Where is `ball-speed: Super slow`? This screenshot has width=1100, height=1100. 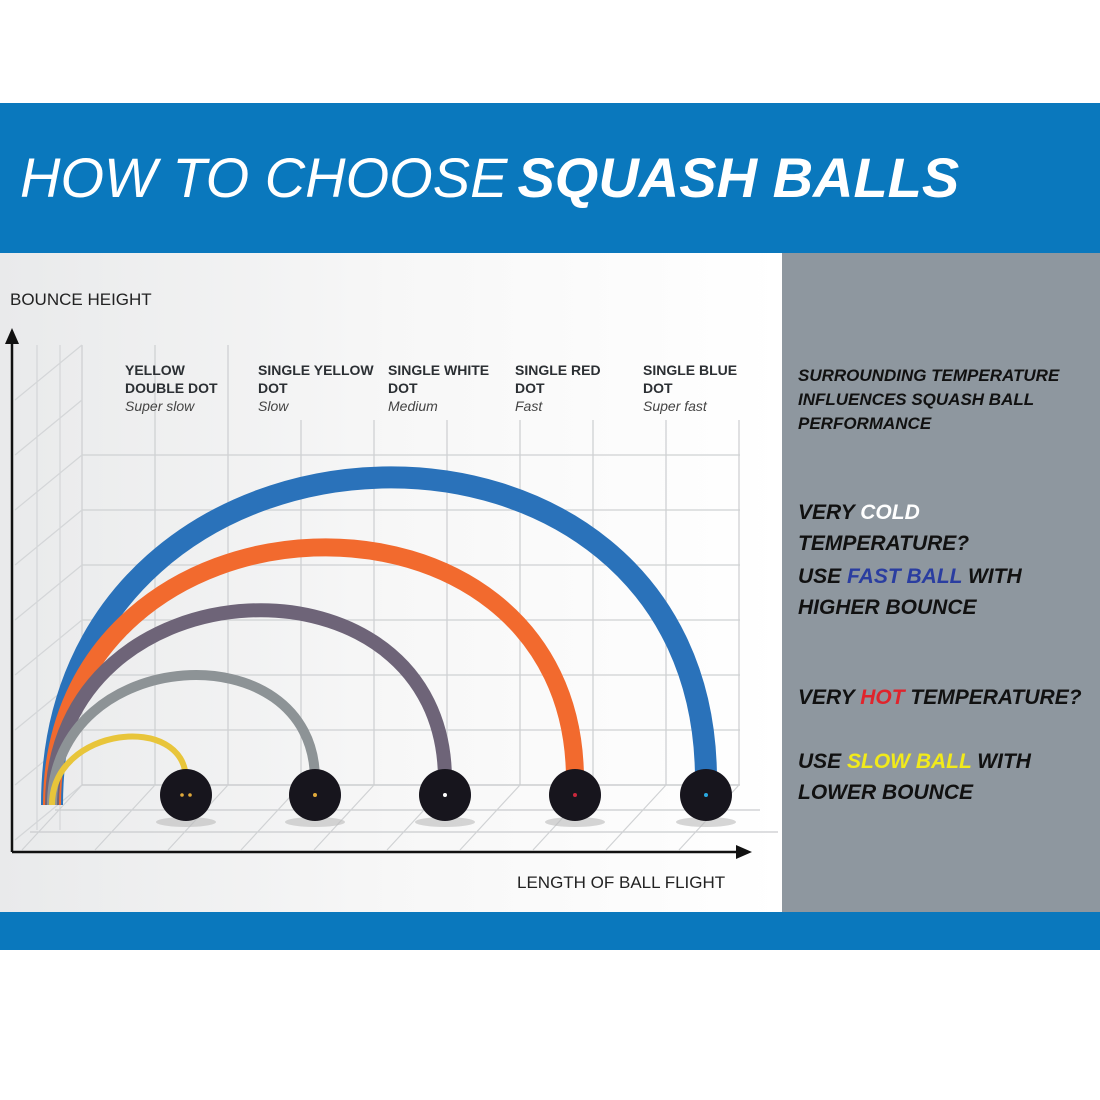 ball-speed: Super slow is located at coordinates (160, 406).